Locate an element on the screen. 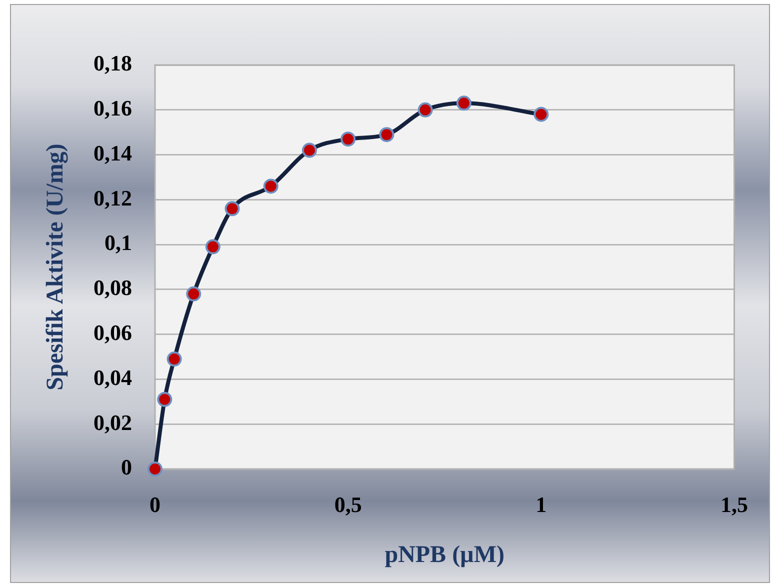  x-tick-label: 0,5 is located at coordinates (348, 504).